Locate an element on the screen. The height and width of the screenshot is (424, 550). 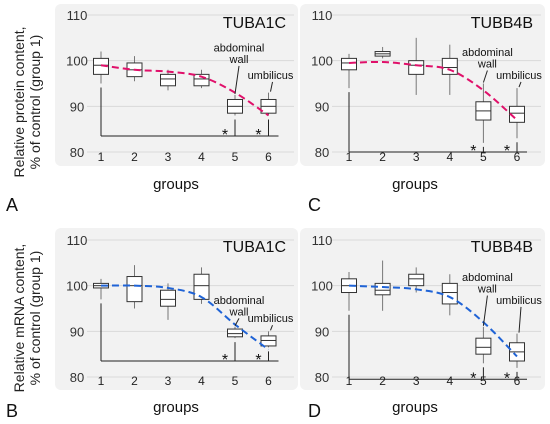
panel-letter: A is located at coordinates (12, 205).